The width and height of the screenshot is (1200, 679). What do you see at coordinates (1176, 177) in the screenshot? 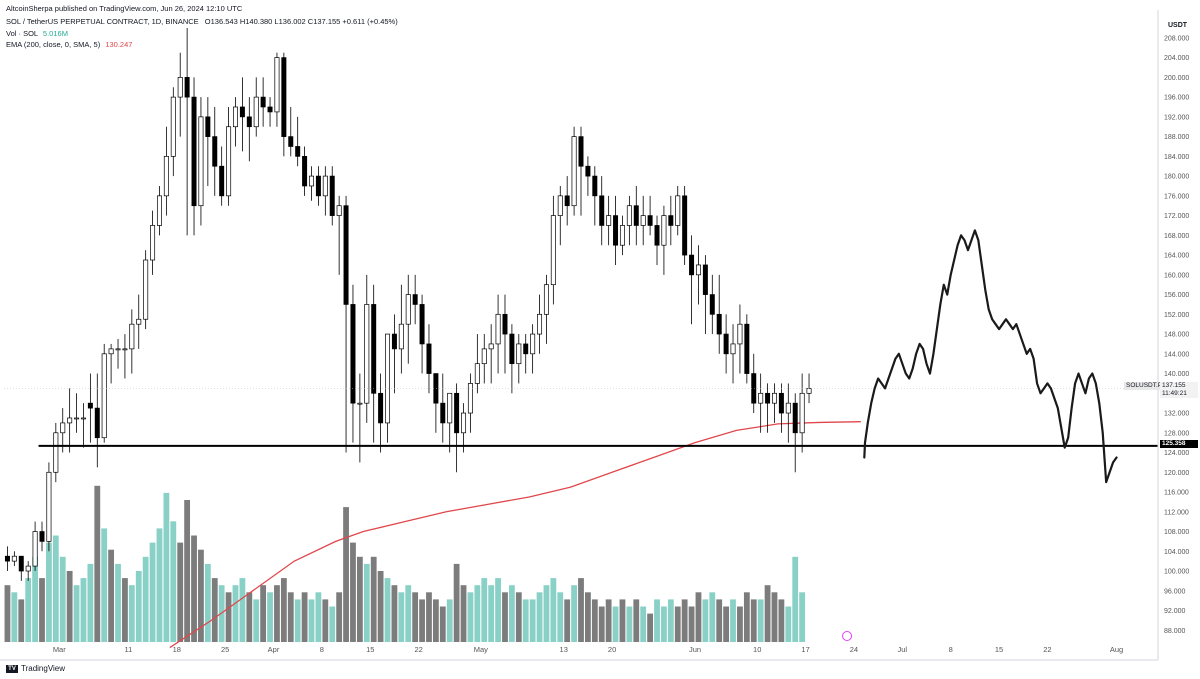
I see `y-tick-label: 180.000` at bounding box center [1176, 177].